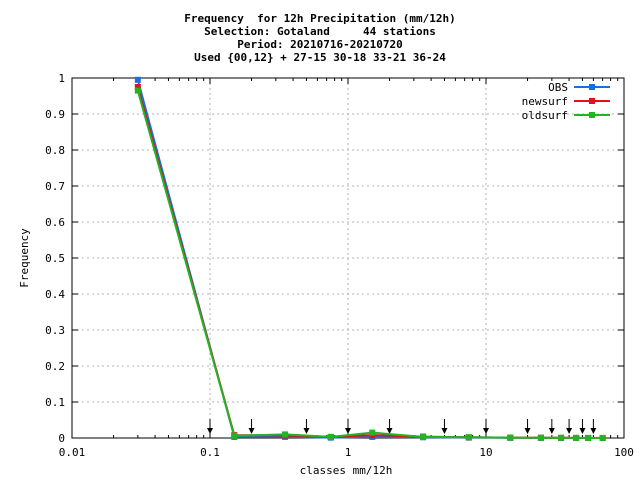  What do you see at coordinates (485, 452) in the screenshot?
I see `x-tick-label: 10` at bounding box center [485, 452].